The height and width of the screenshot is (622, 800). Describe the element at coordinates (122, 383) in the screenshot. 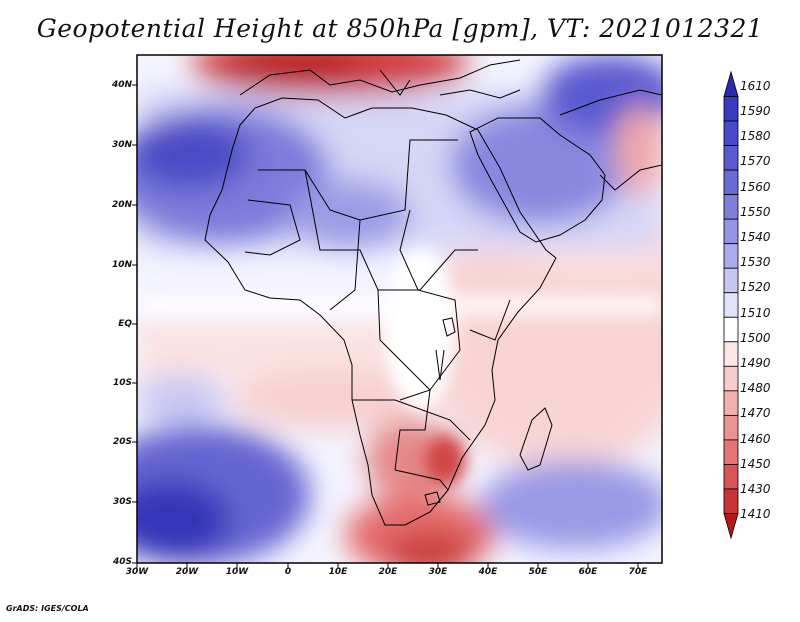

I see `lat-label-10s: 10S` at that location.